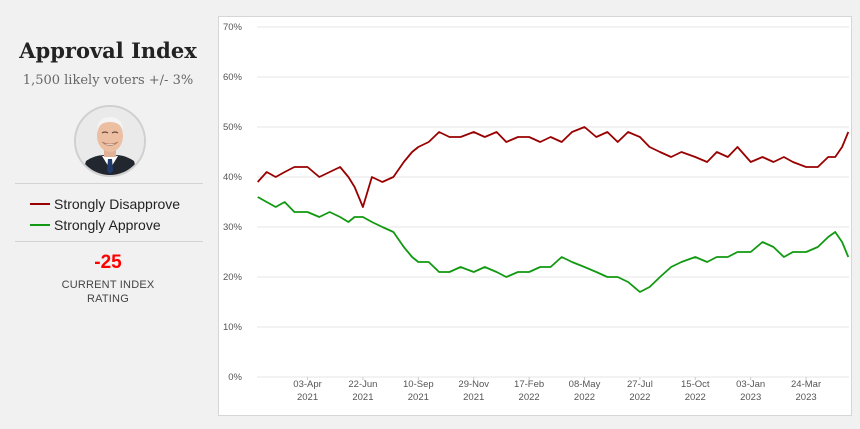  Describe the element at coordinates (640, 391) in the screenshot. I see `x-tick-label: 27-Jul 2022` at that location.